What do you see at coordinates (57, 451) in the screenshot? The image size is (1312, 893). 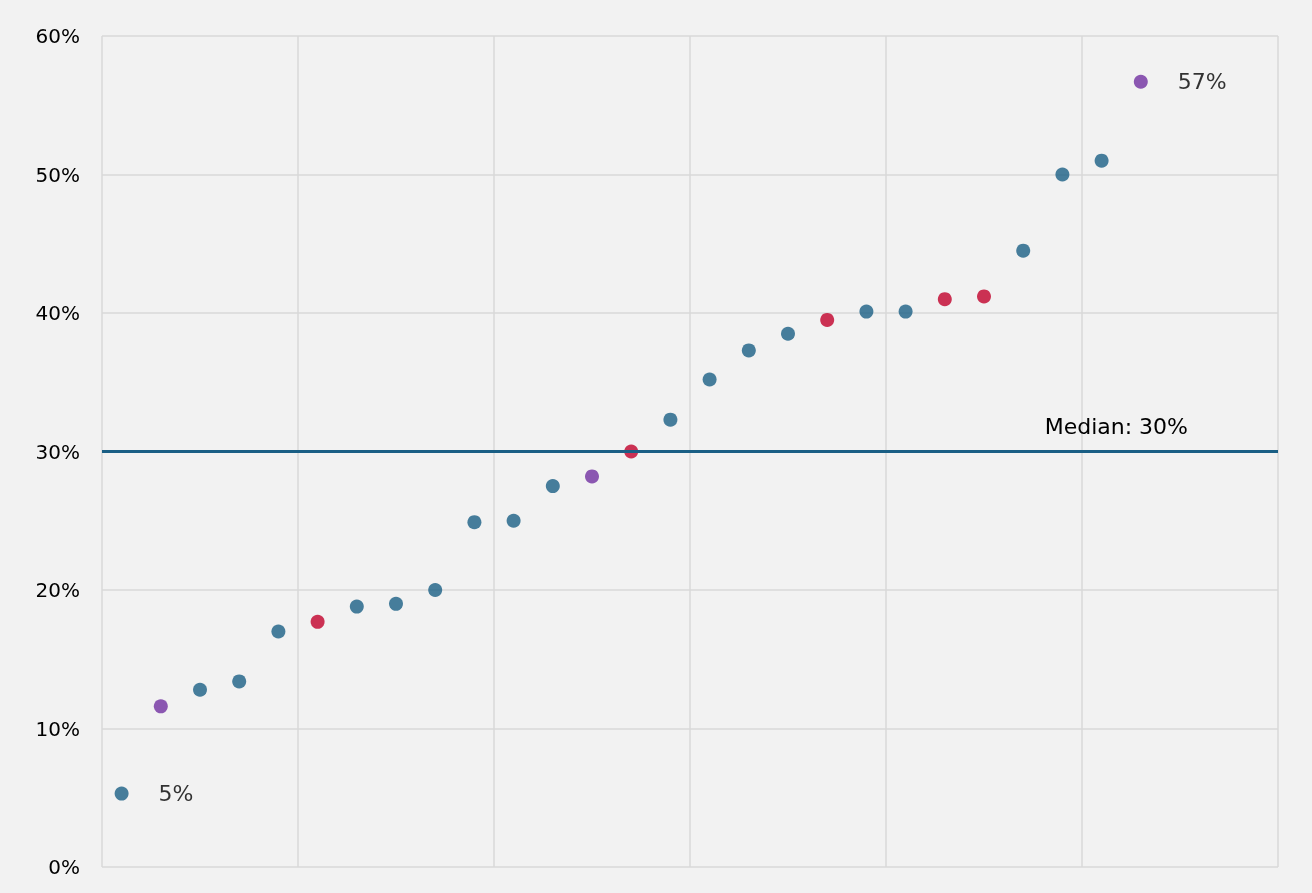 I see `y-tick-label: 30%` at bounding box center [57, 451].